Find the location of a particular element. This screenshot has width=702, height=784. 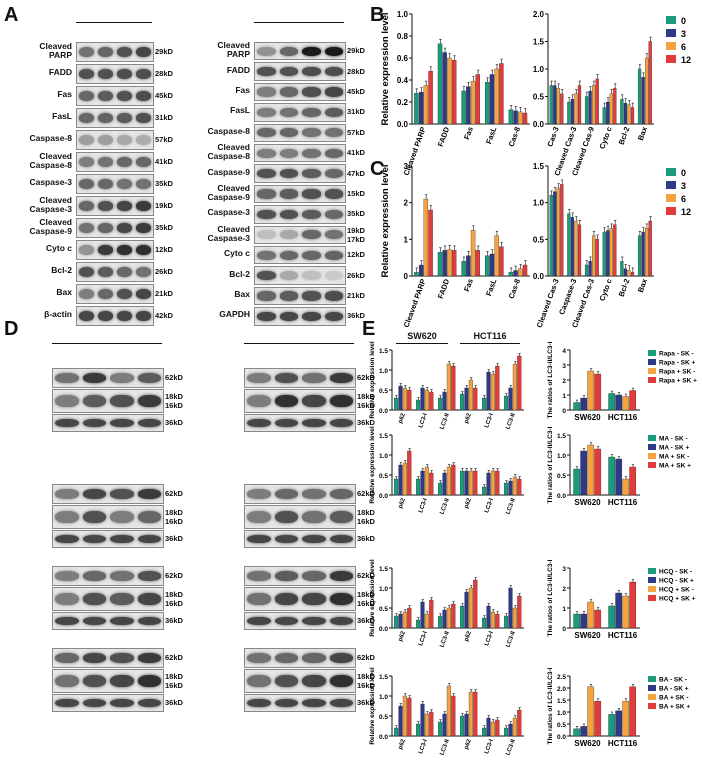

legend-label: Rapa + SK - is located at coordinates (677, 372).